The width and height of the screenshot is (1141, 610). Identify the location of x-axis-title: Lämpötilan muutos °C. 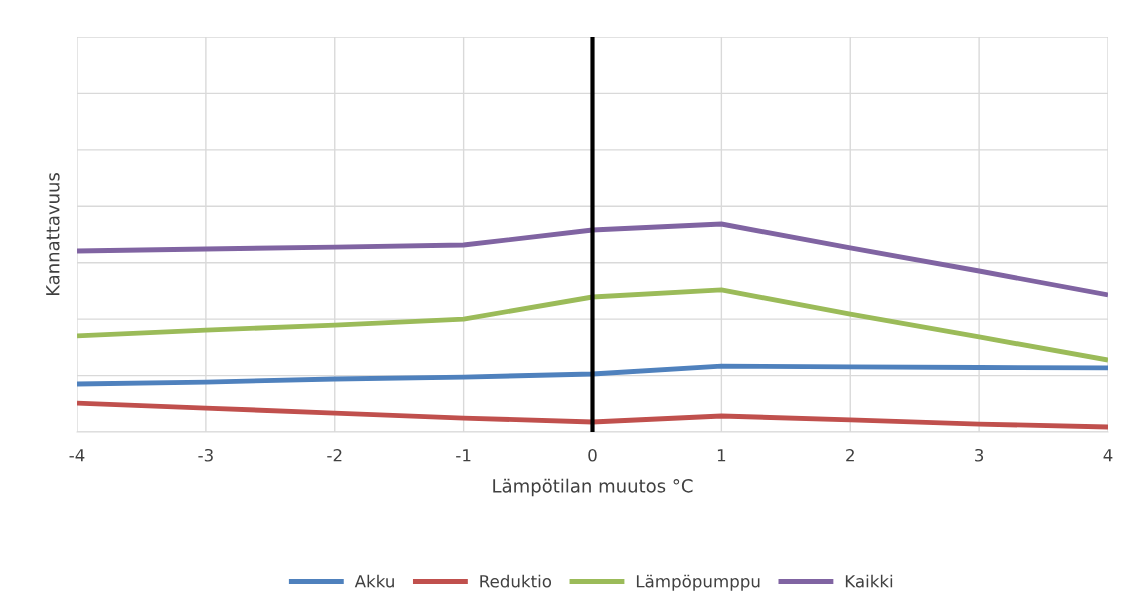
(593, 487).